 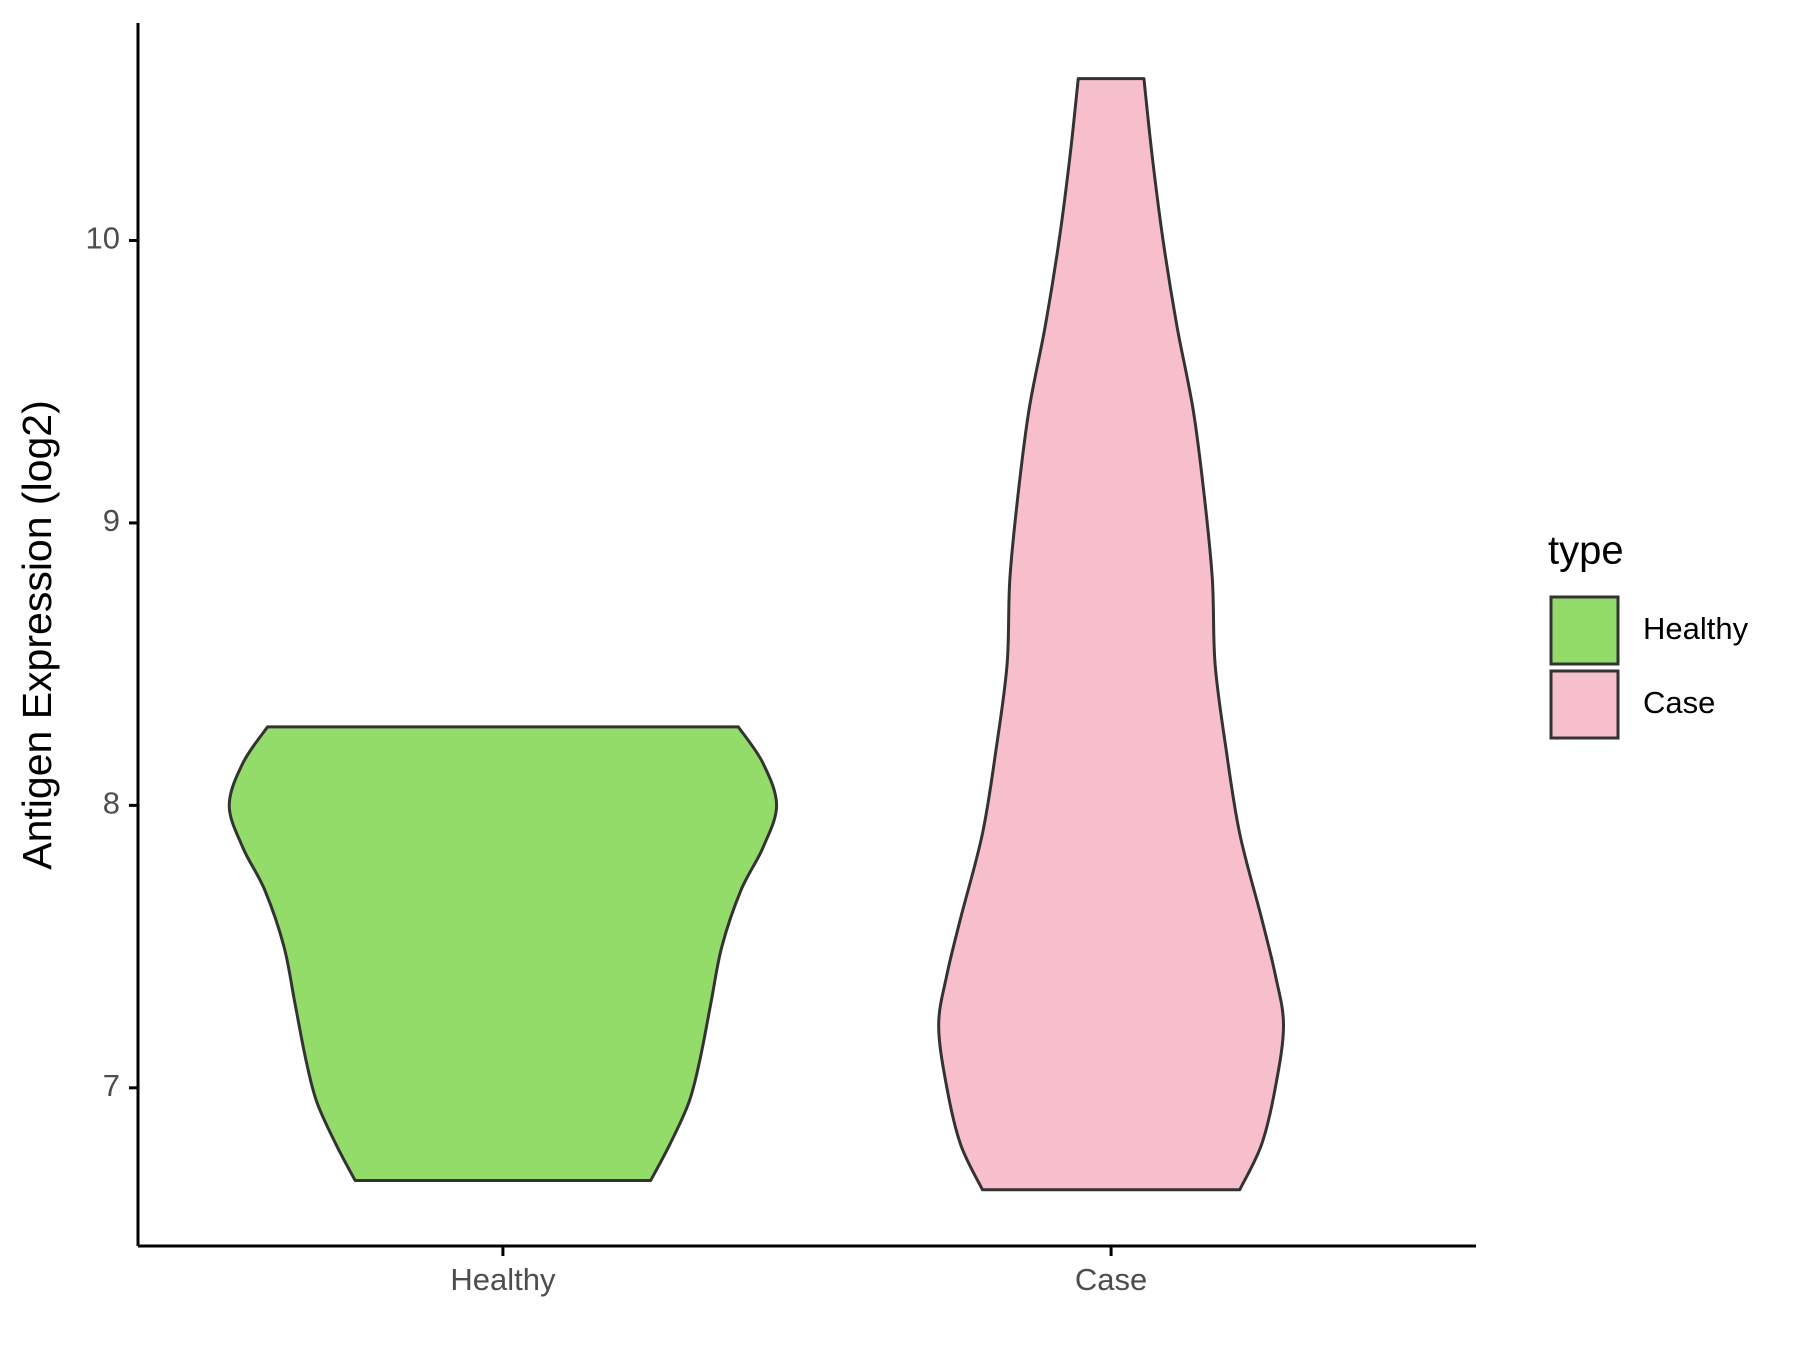 I want to click on y-tick-label: 9, so click(x=111, y=520).